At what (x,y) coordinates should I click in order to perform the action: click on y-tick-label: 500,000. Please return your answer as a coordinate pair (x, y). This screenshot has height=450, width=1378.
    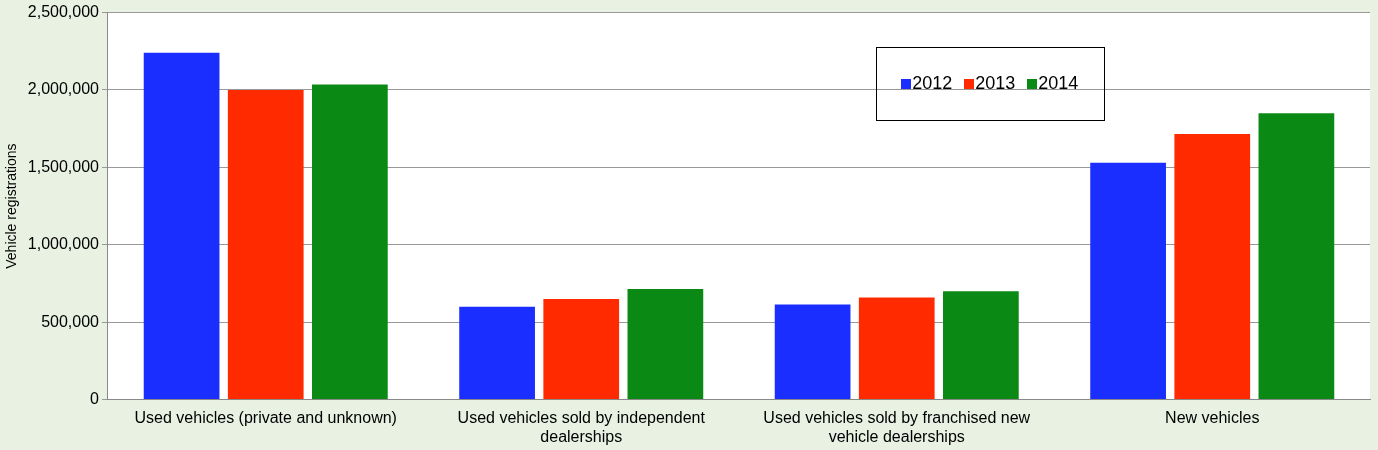
    Looking at the image, I should click on (70, 321).